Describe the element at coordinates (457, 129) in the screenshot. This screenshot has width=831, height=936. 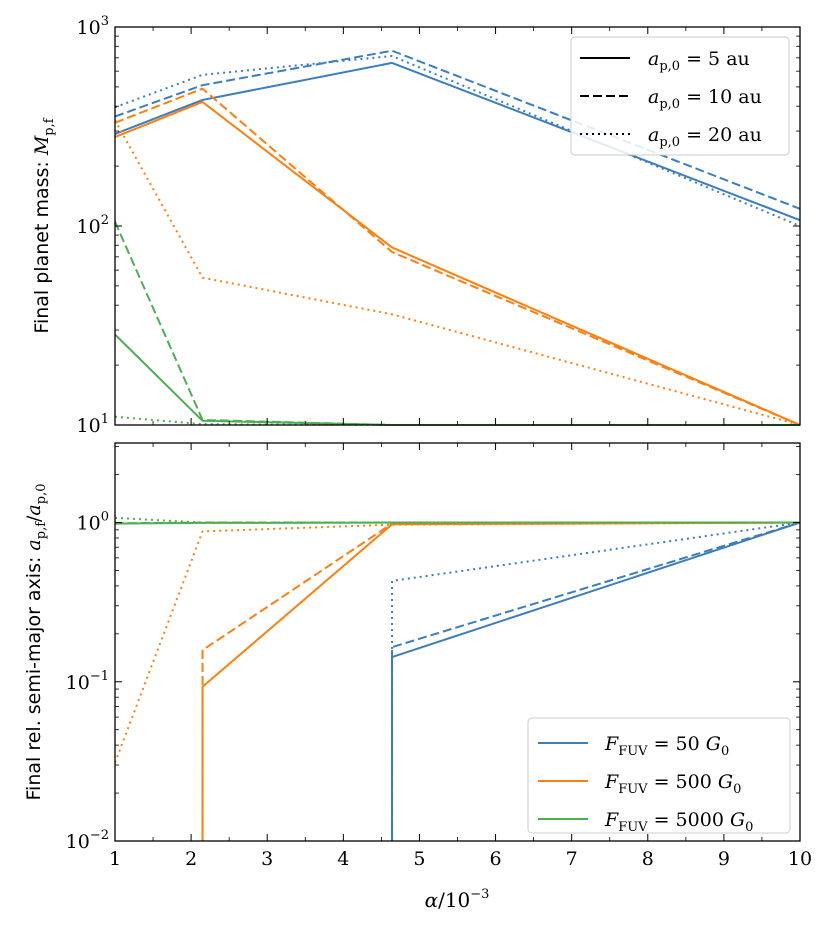
I see `mass-series-line` at that location.